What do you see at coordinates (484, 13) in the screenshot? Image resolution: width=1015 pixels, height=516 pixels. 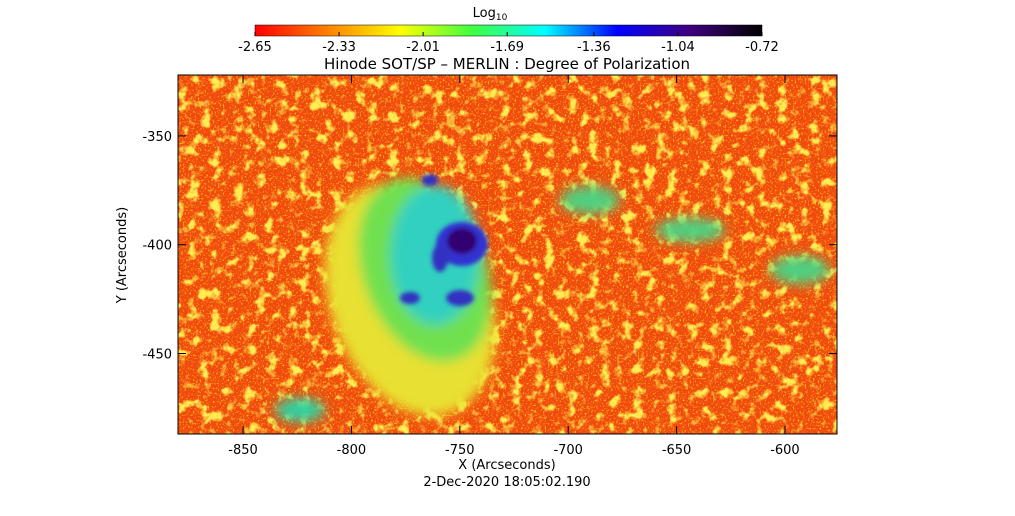 I see `colorbar-label-base: Log` at bounding box center [484, 13].